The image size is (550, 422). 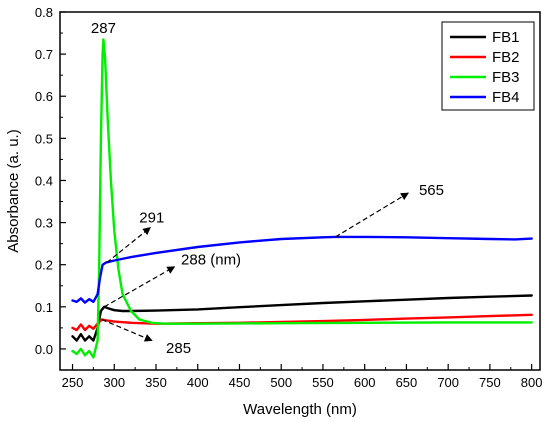 I want to click on y-tick-label: 0.1, so click(x=44, y=307).